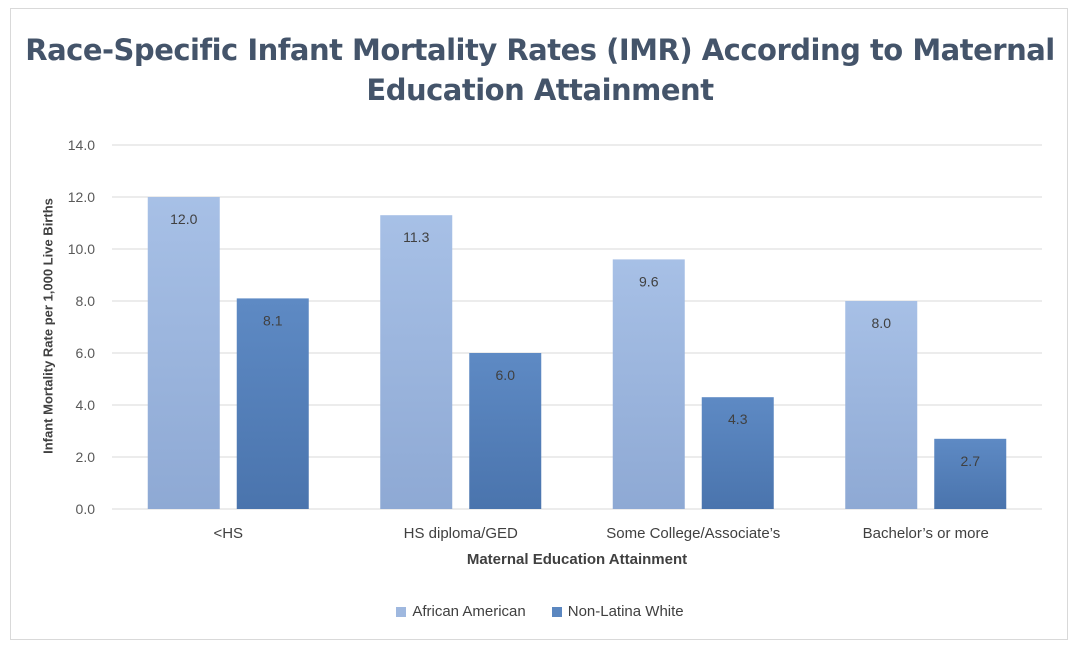 The height and width of the screenshot is (656, 1080). Describe the element at coordinates (416, 237) in the screenshot. I see `data-label: 11.3` at that location.